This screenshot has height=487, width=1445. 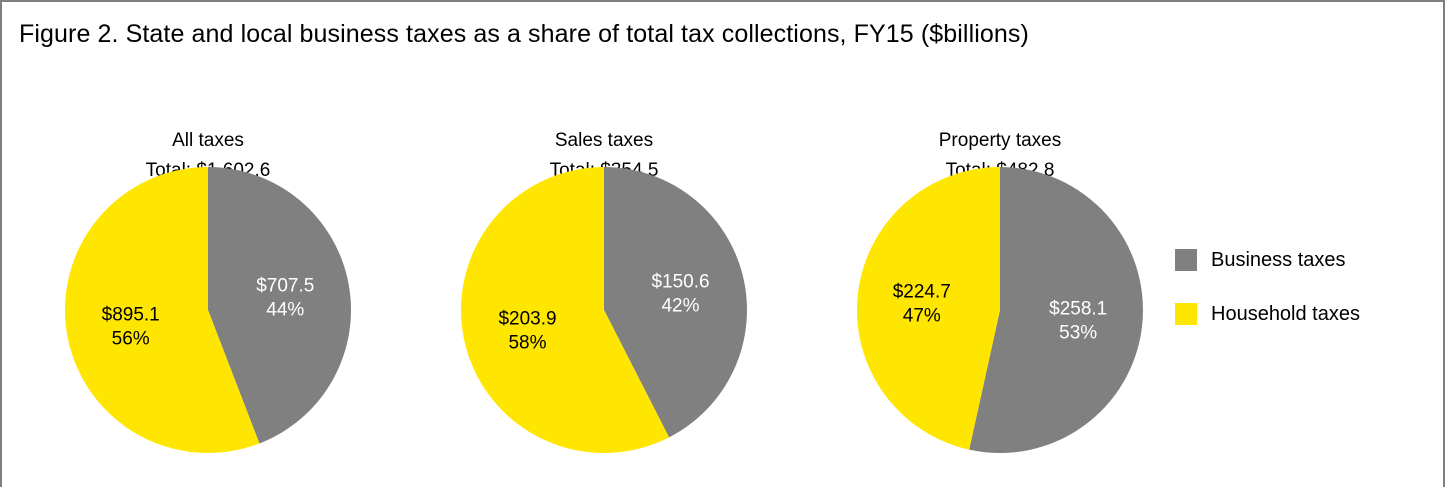 I want to click on slice-label-property-taxes-business-percent: 53%, so click(x=1078, y=333).